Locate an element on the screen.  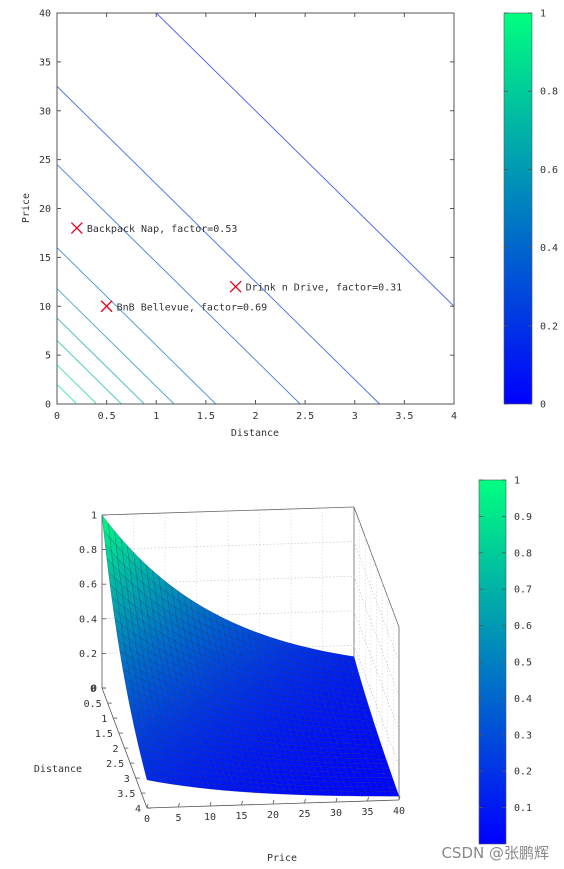
surface-price-tick-label: 25 is located at coordinates (304, 814).